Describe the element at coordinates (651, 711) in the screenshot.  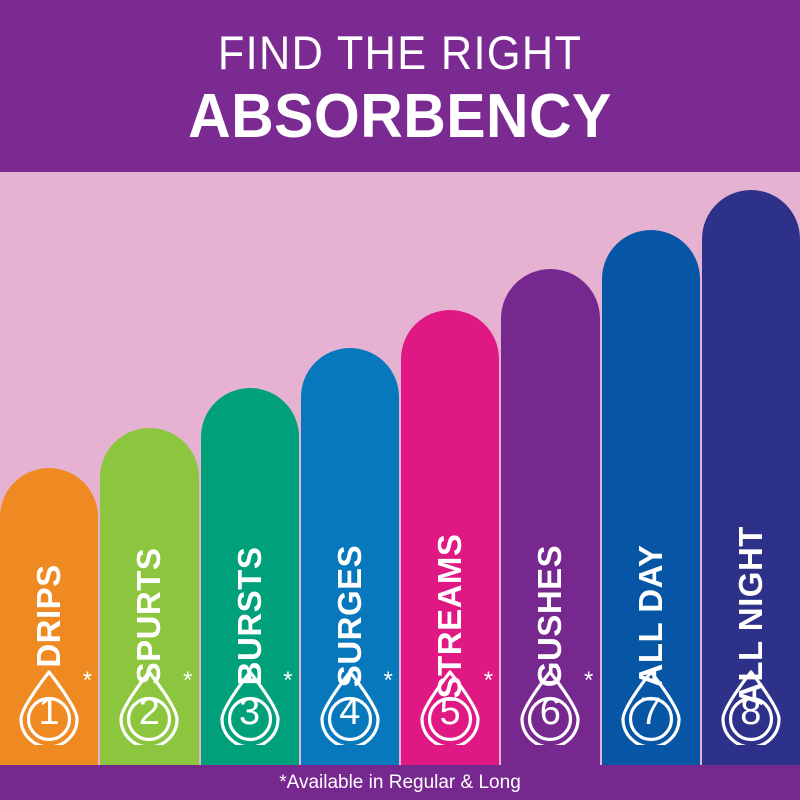
I see `absorbency-level-number-7: 7` at that location.